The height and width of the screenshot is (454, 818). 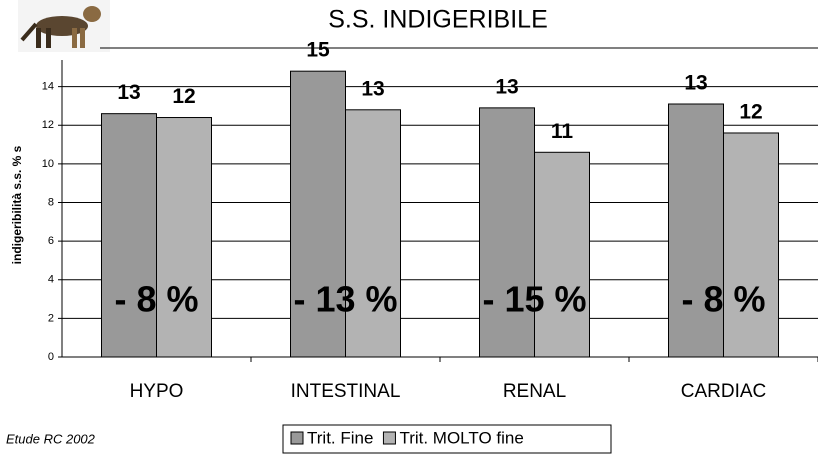 I want to click on y-tick-label: 10, so click(x=48, y=164).